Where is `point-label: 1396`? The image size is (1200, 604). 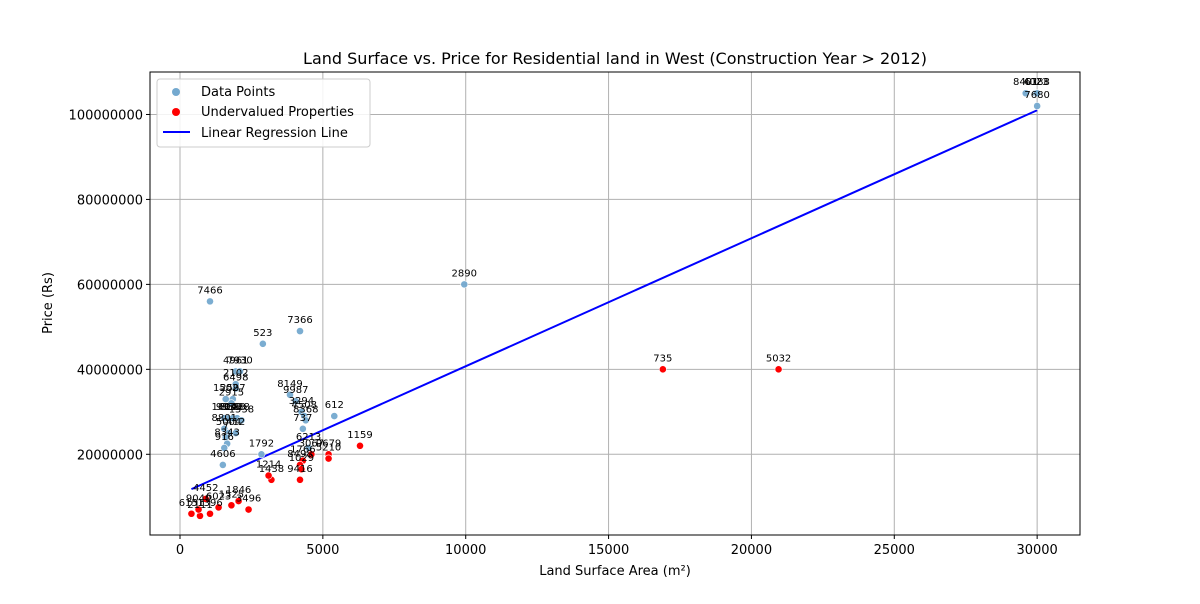 point-label: 1396 is located at coordinates (209, 503).